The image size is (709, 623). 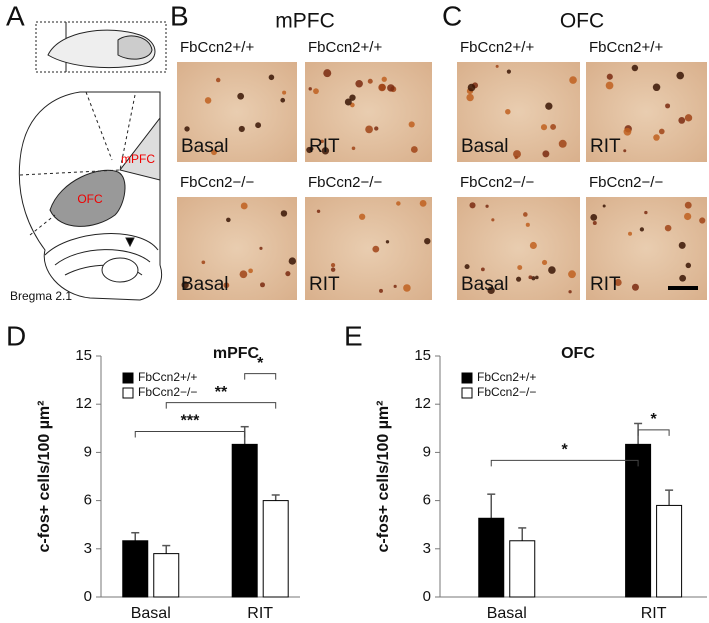 I want to click on legend-swatch, so click(x=128, y=393).